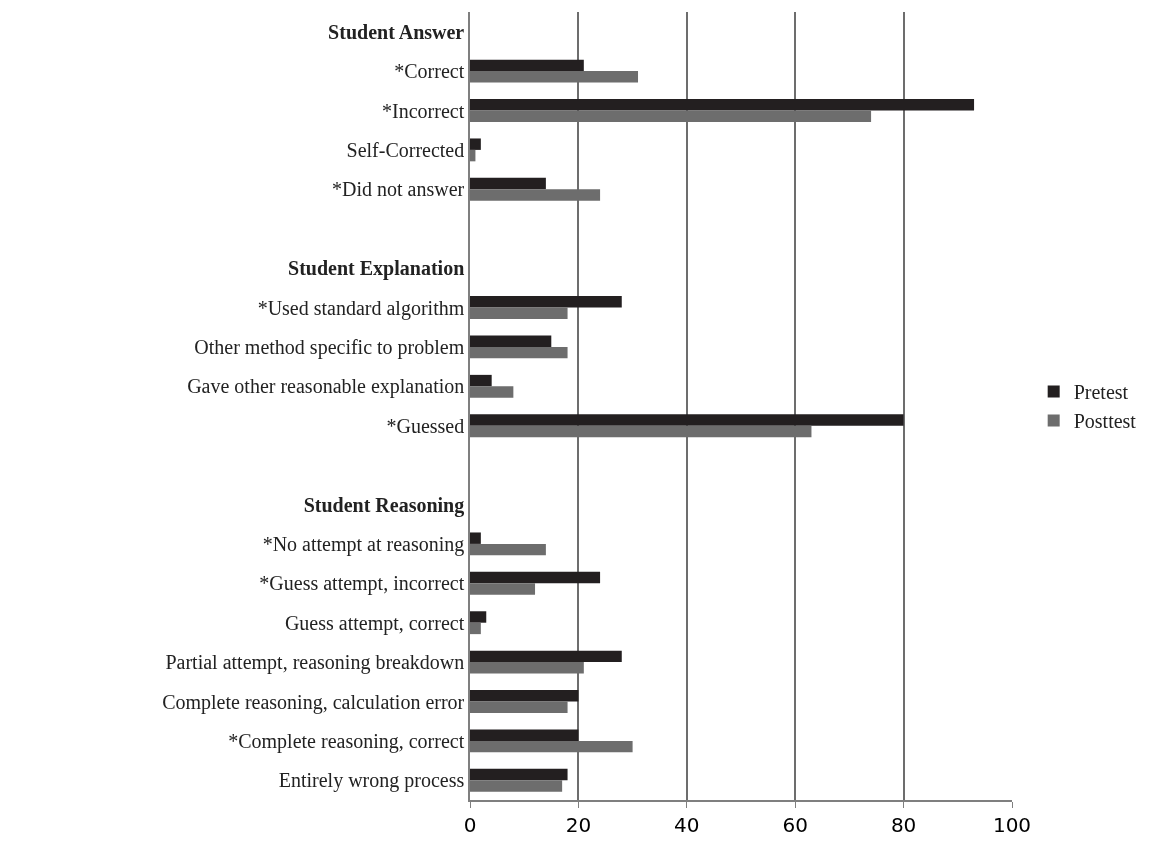 The height and width of the screenshot is (848, 1159). I want to click on x-tick-label: 60, so click(795, 824).